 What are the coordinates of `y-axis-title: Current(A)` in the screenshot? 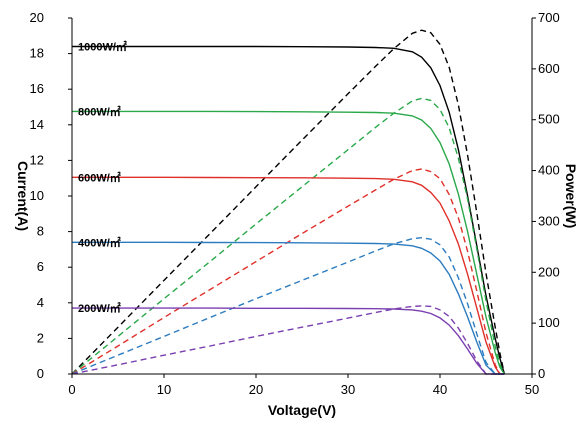 It's located at (23, 196).